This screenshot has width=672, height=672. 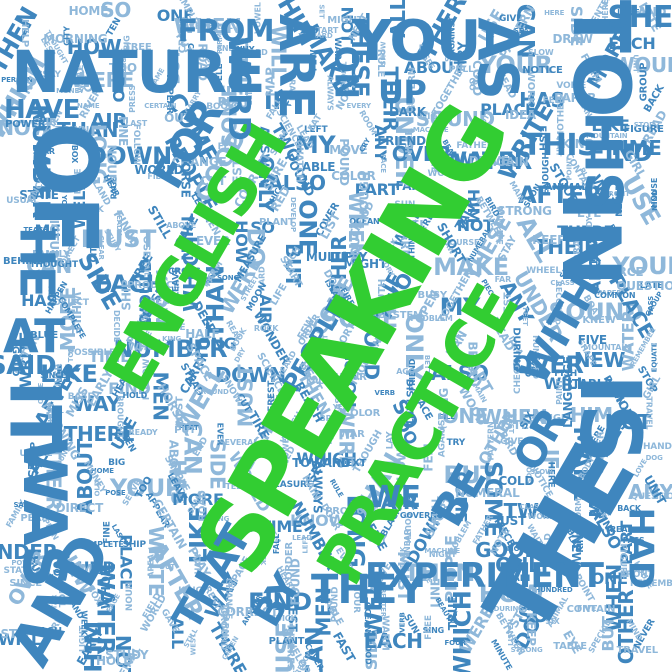 I want to click on small-word-tell: TELL, so click(x=235, y=487).